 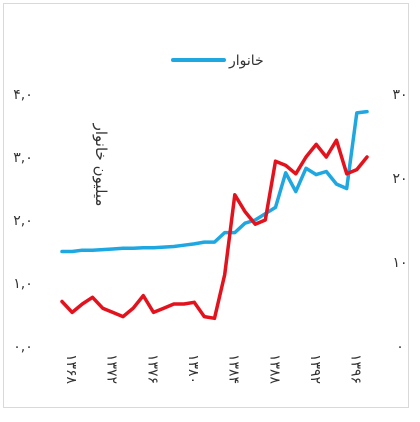 I want to click on x-tick-label: ۱۳۷۶, so click(x=152, y=369).